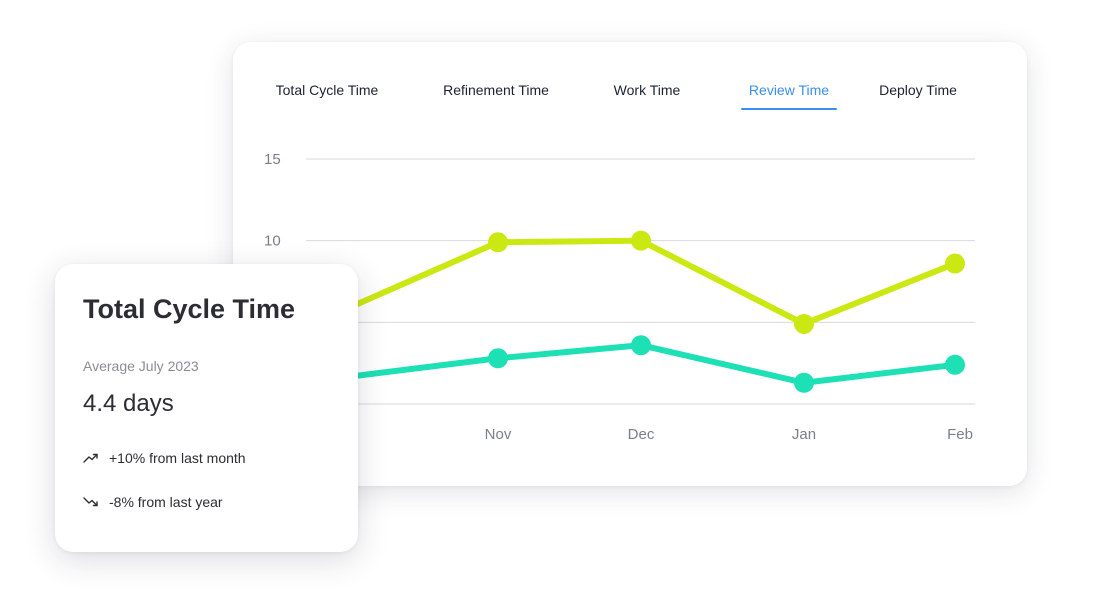 The height and width of the screenshot is (607, 1103). What do you see at coordinates (272, 241) in the screenshot?
I see `y-tick-label: 10` at bounding box center [272, 241].